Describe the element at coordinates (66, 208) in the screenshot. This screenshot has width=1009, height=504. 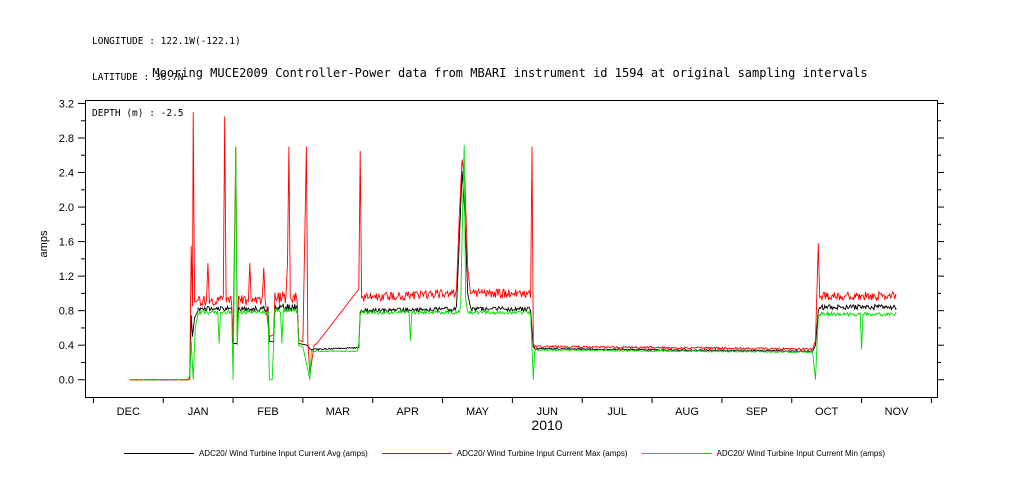
I see `y-tick-label: 2.0` at that location.